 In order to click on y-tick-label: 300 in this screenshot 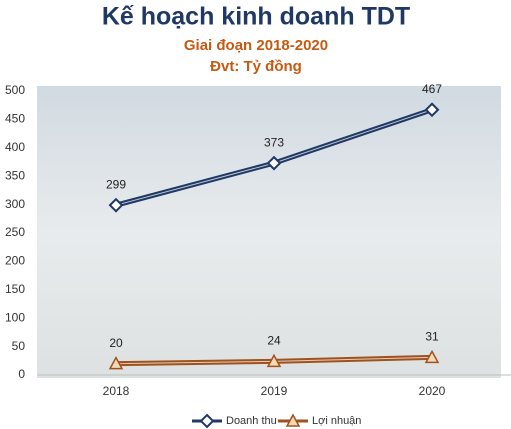, I will do `click(15, 204)`.